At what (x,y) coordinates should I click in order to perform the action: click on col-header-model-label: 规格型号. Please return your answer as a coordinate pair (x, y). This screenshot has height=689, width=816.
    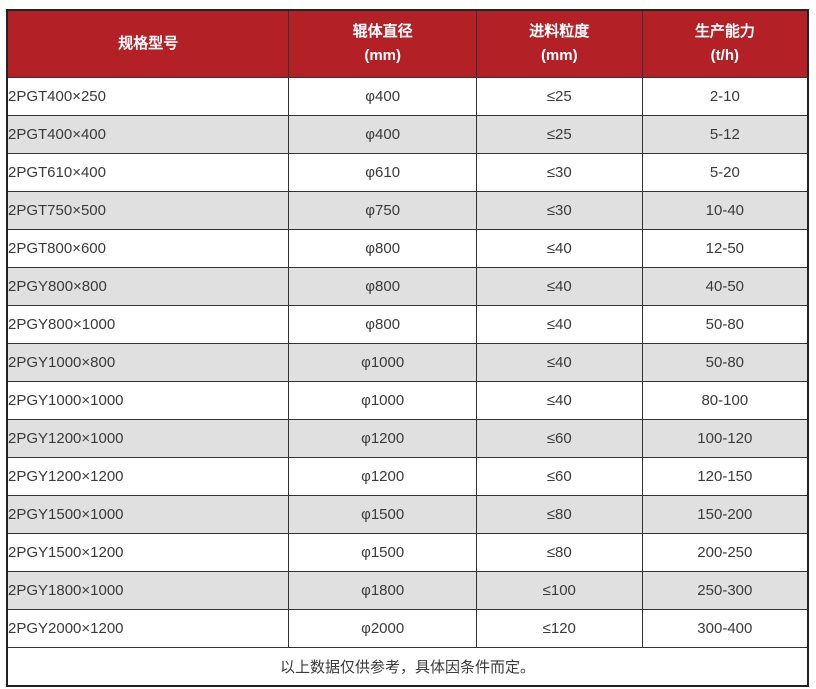
    Looking at the image, I should click on (148, 43).